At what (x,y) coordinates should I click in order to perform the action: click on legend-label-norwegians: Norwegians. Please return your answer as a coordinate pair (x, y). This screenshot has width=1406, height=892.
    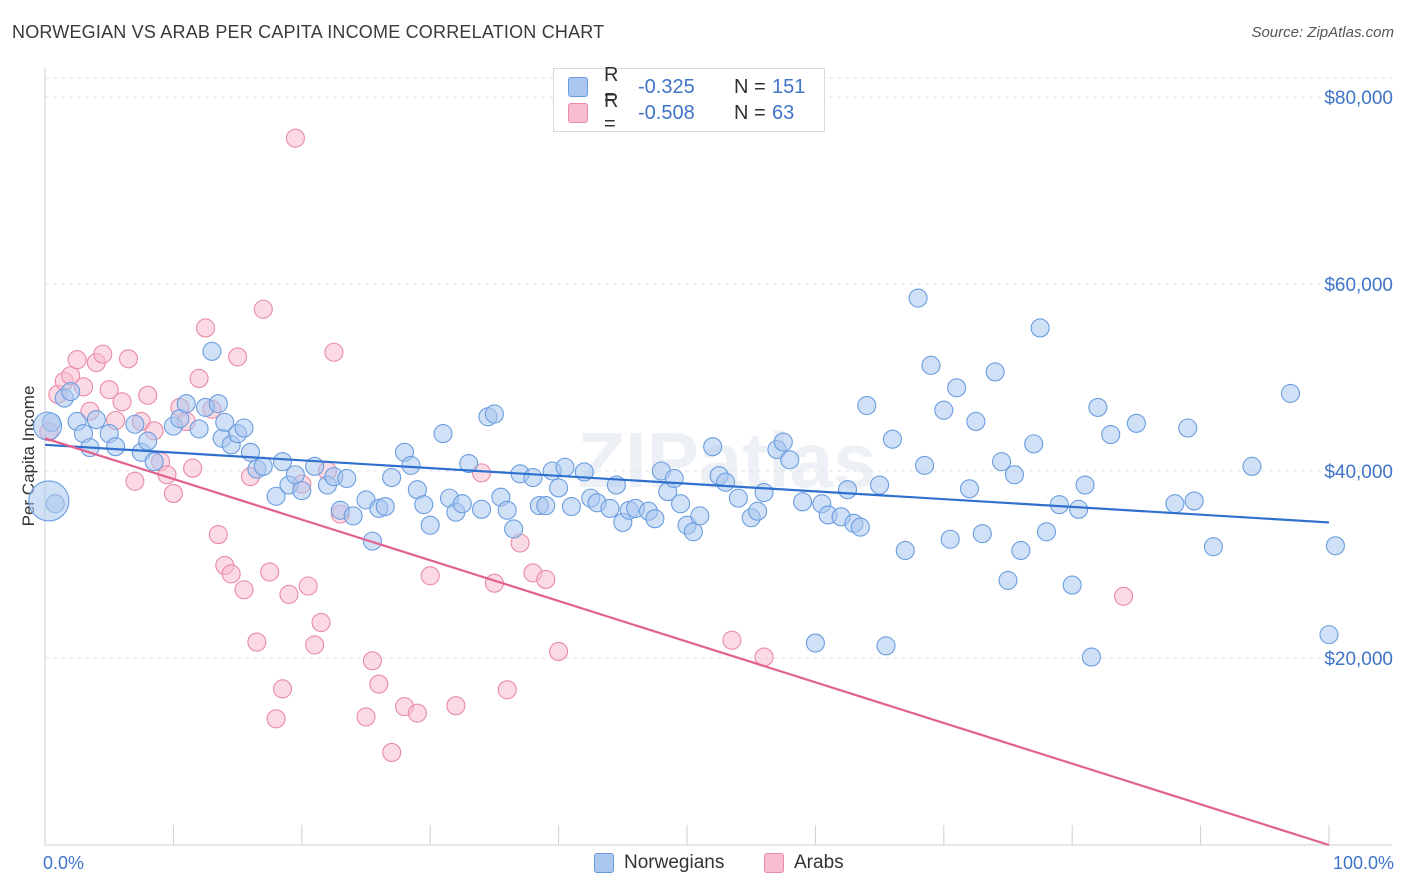
    Looking at the image, I should click on (674, 862).